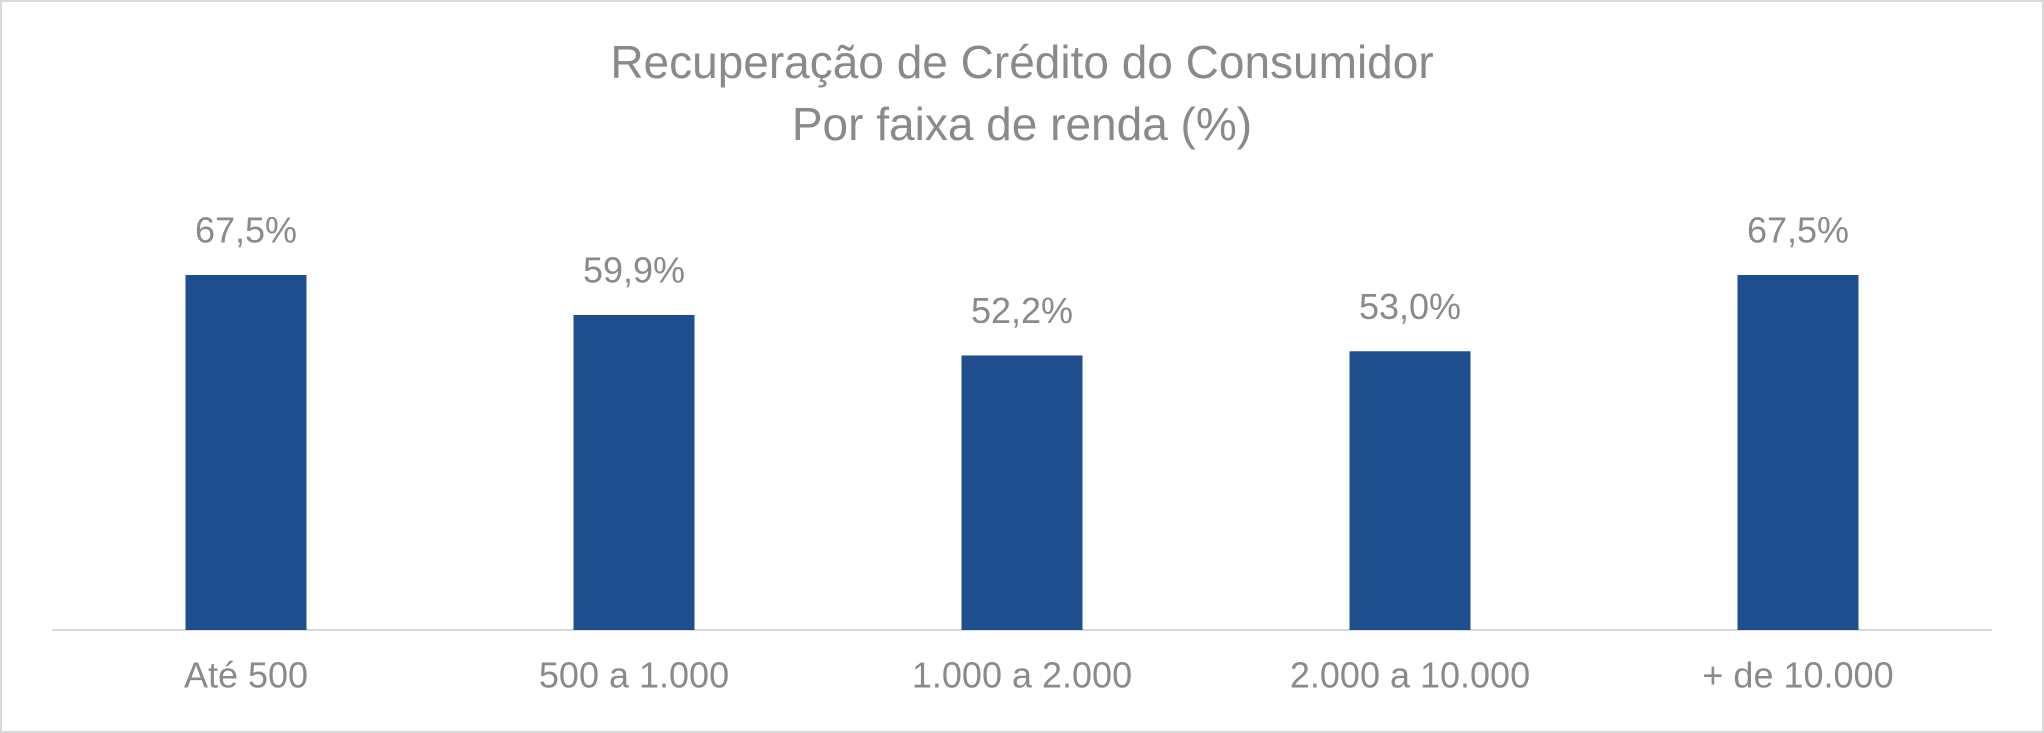 This screenshot has height=733, width=2044. Describe the element at coordinates (634, 675) in the screenshot. I see `x-tick-label: 500 a 1.000` at that location.